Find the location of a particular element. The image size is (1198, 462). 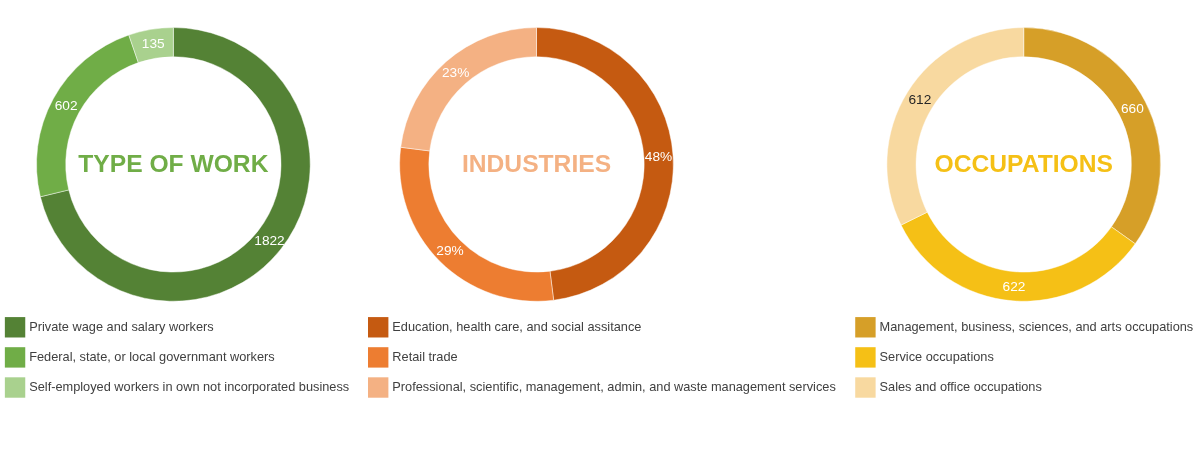

legend-label: Federal, state, or local governmant workers is located at coordinates (152, 357).